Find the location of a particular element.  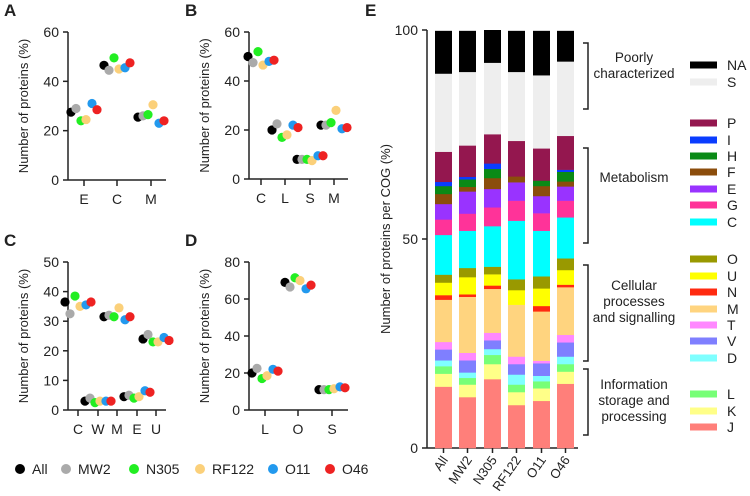

bar-segment-P is located at coordinates (516, 158).